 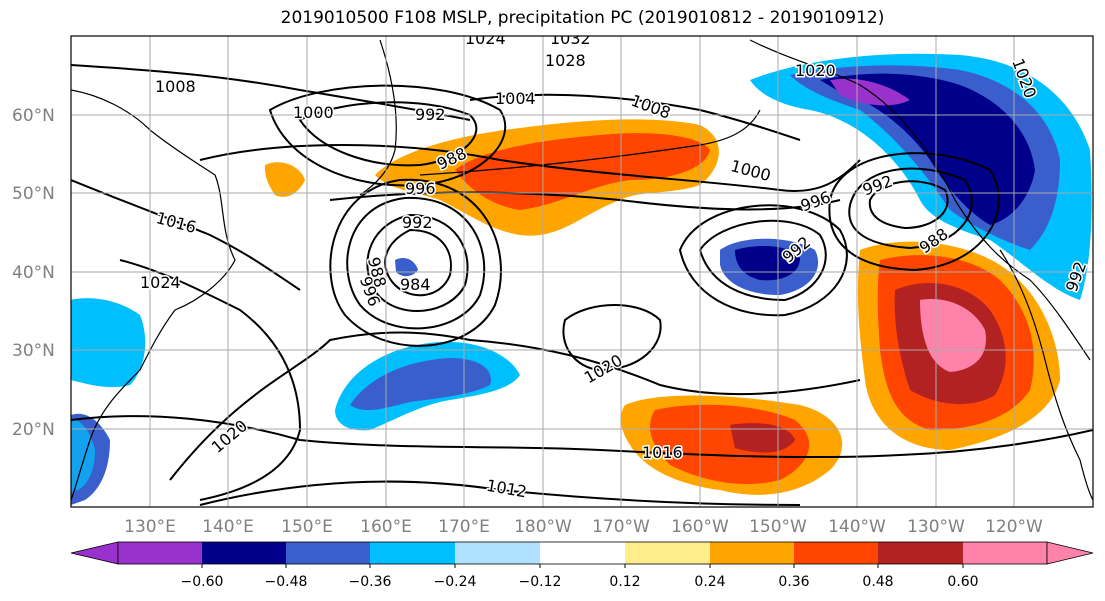 I want to click on isobar-992-mid, so click(x=762, y=260).